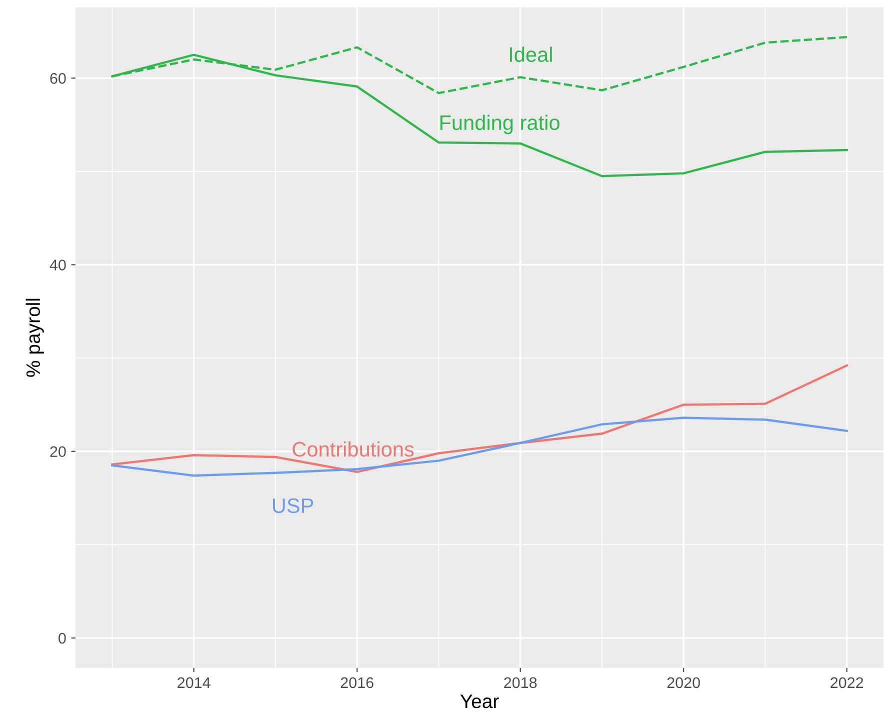 The image size is (888, 722). I want to click on x-tick-label: 2018, so click(520, 682).